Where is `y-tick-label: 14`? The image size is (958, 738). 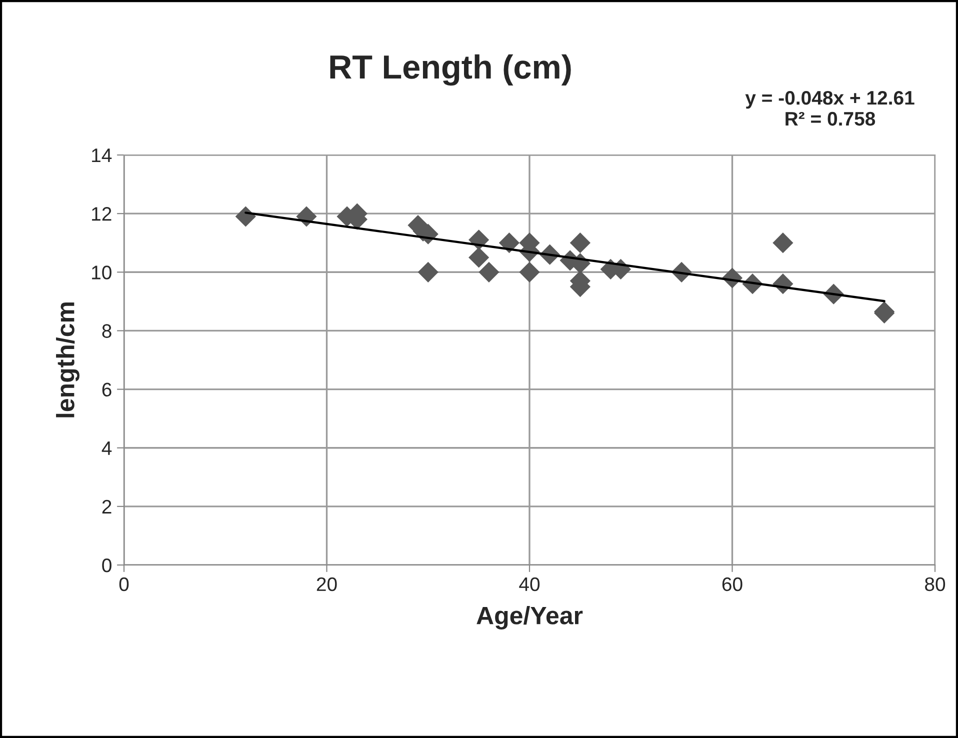
y-tick-label: 14 is located at coordinates (102, 155).